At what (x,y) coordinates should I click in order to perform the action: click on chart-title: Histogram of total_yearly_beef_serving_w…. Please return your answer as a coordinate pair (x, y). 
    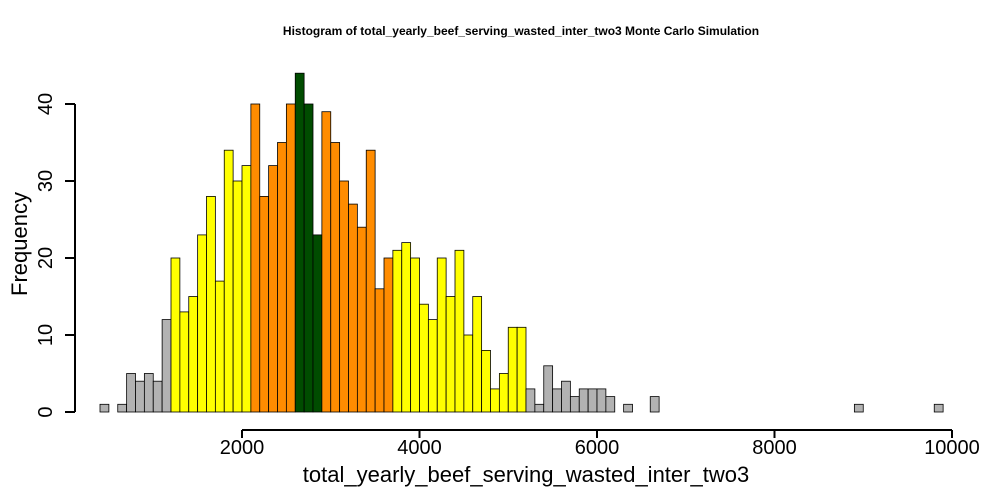
    Looking at the image, I should click on (521, 31).